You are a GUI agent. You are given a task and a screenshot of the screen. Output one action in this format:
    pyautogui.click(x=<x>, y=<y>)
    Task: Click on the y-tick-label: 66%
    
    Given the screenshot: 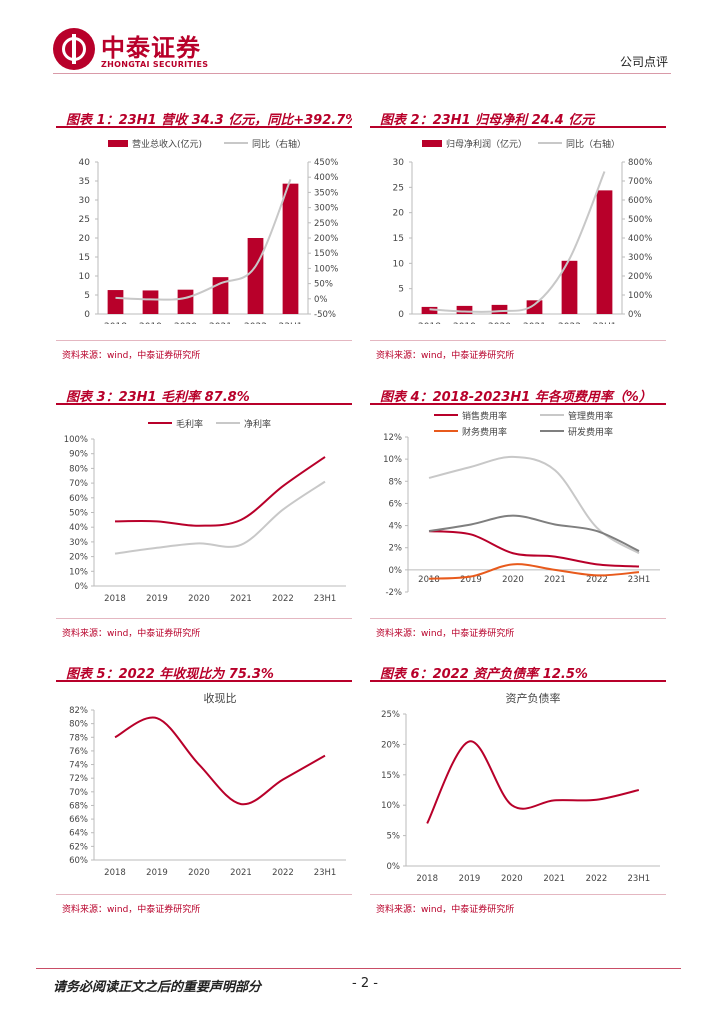 What is the action you would take?
    pyautogui.click(x=78, y=820)
    